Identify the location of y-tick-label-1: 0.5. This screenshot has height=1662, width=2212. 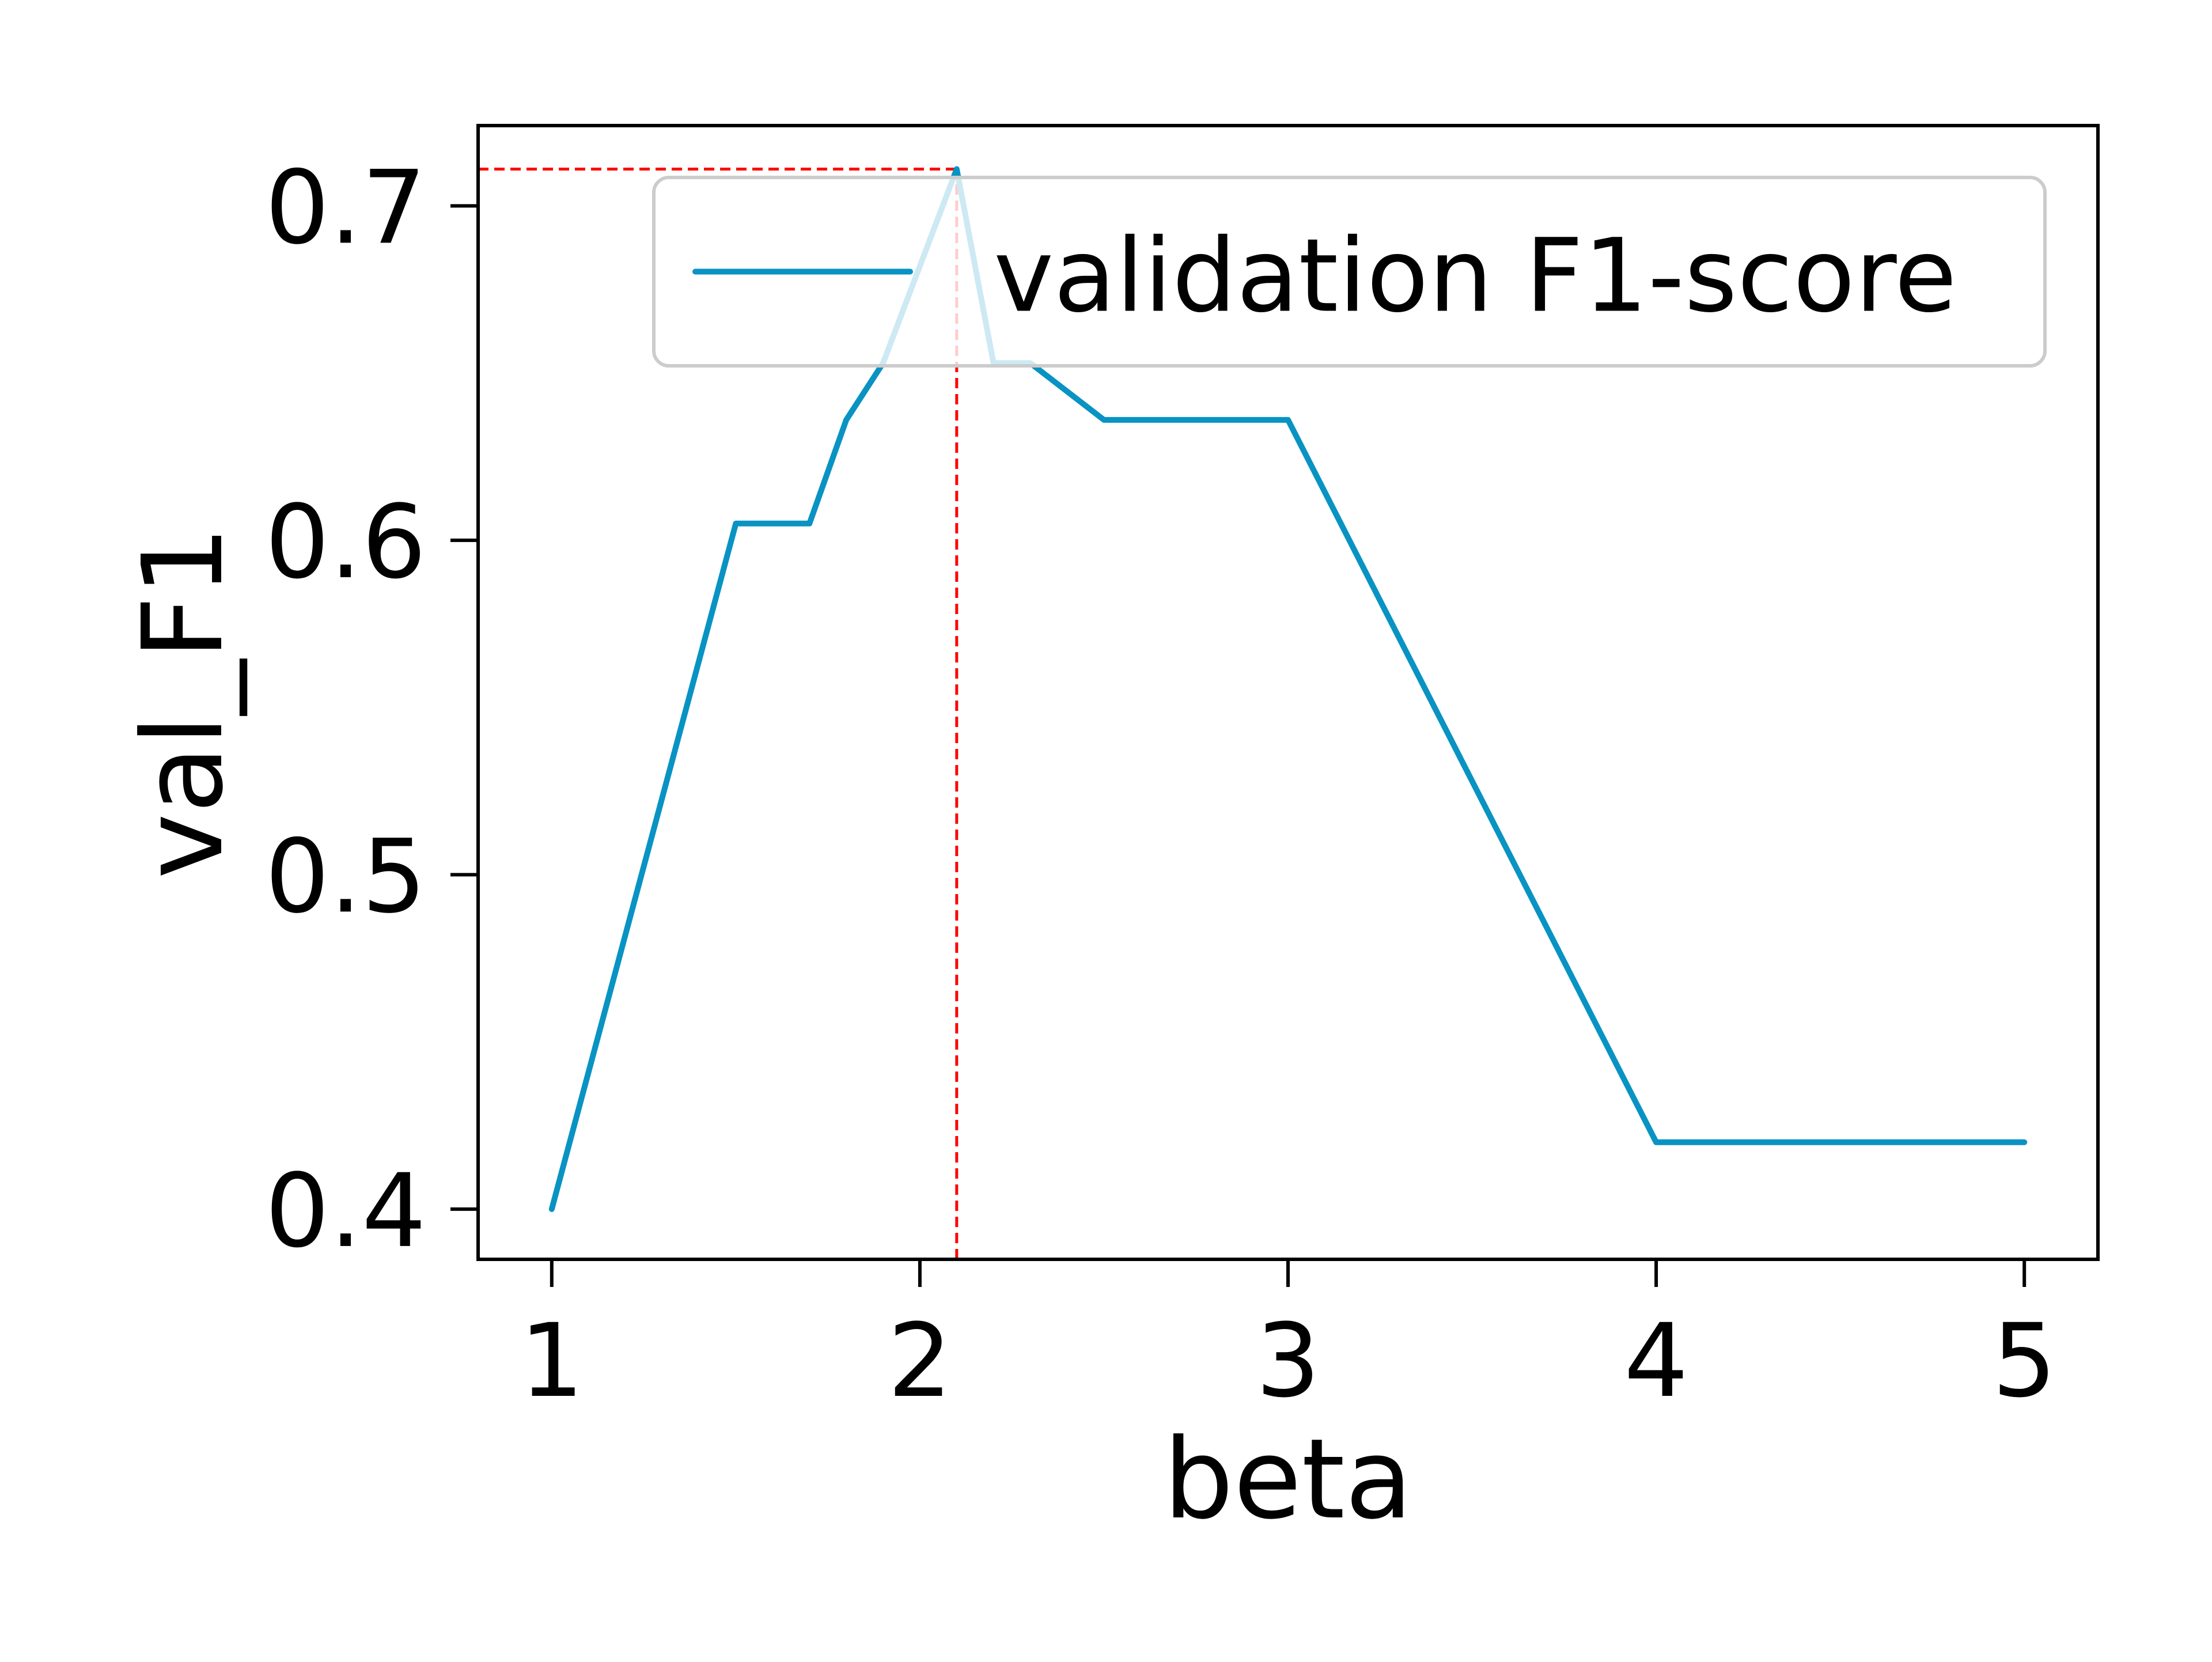
(345, 877).